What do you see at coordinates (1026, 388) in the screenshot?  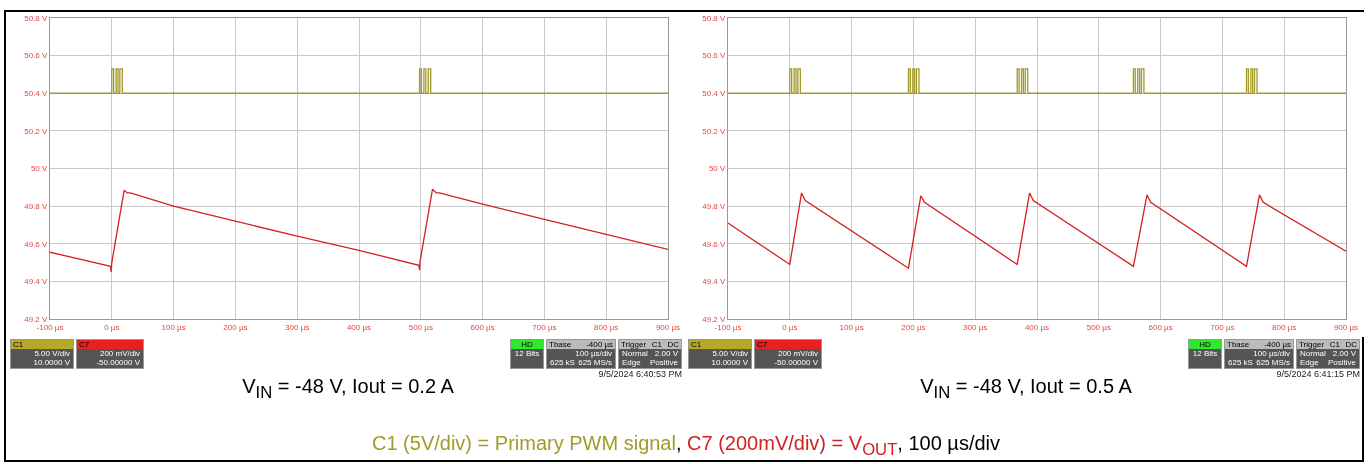 I see `x-axis-title: V$_{IN}$ = -48 V, Iout = 0.5 A` at bounding box center [1026, 388].